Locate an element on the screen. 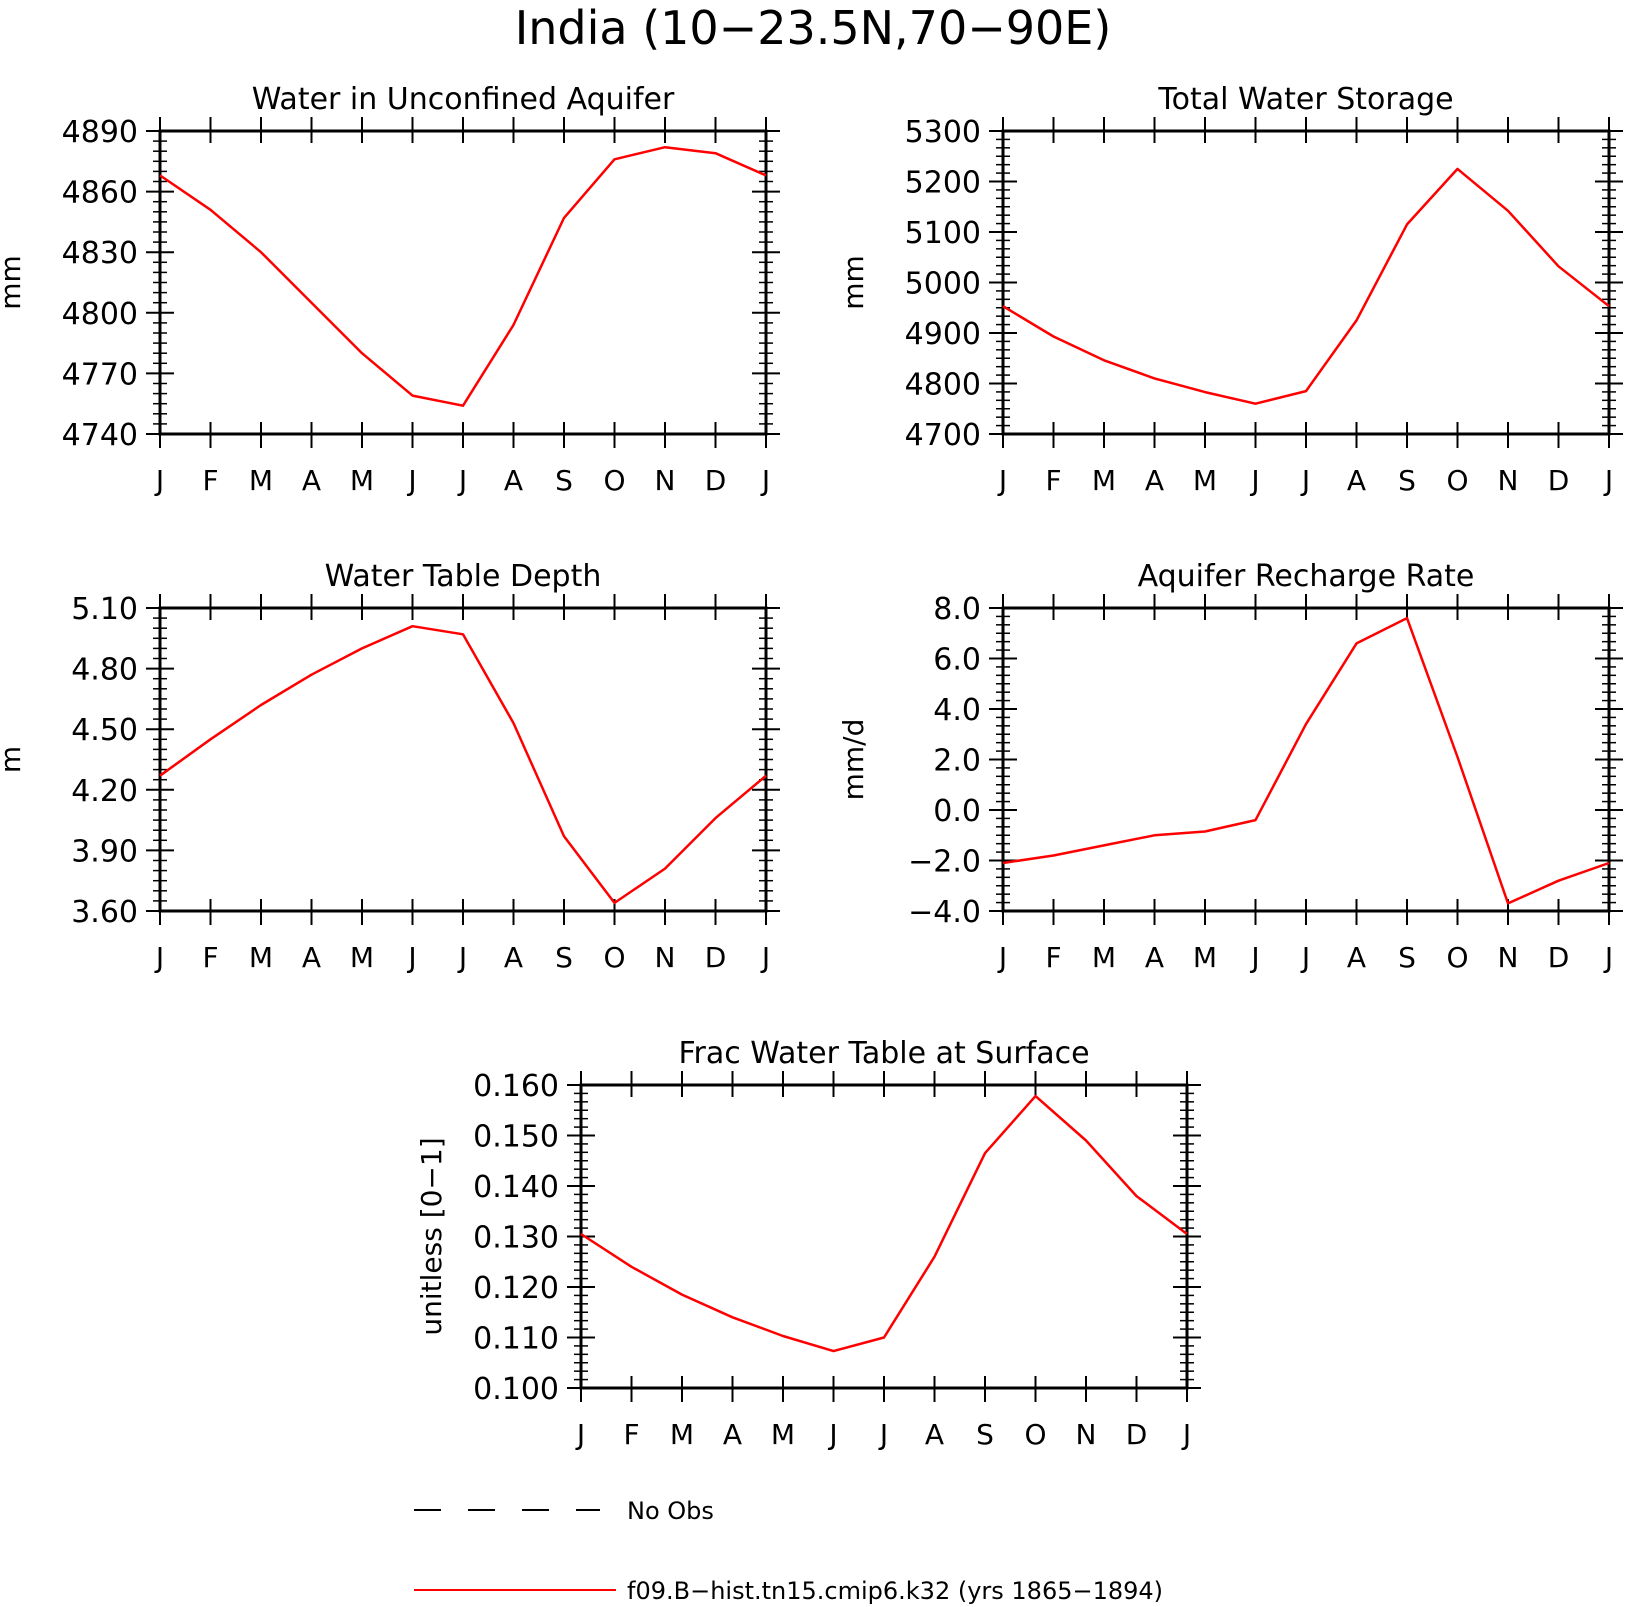  y-tick-label: −4.0 is located at coordinates (944, 912).